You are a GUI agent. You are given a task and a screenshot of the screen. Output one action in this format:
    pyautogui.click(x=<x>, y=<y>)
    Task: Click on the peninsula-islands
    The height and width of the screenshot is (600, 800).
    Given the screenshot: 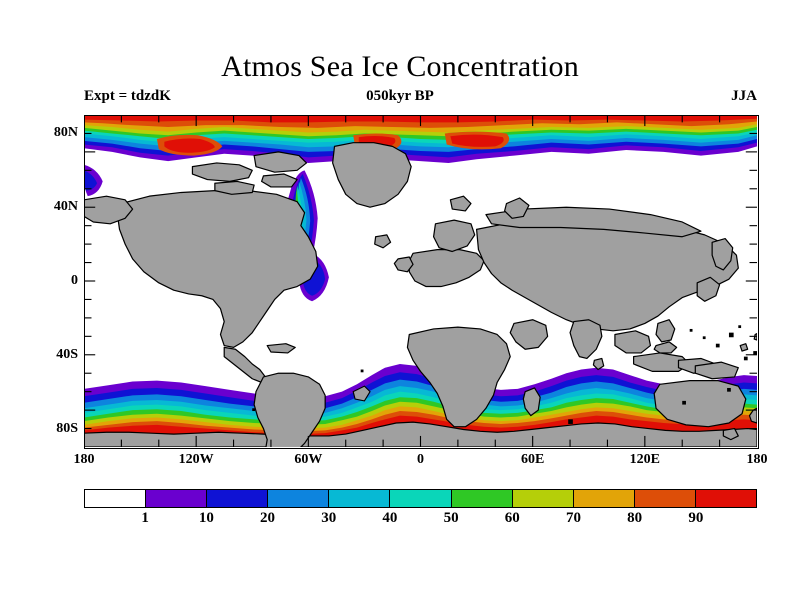 What is the action you would take?
    pyautogui.click(x=361, y=393)
    